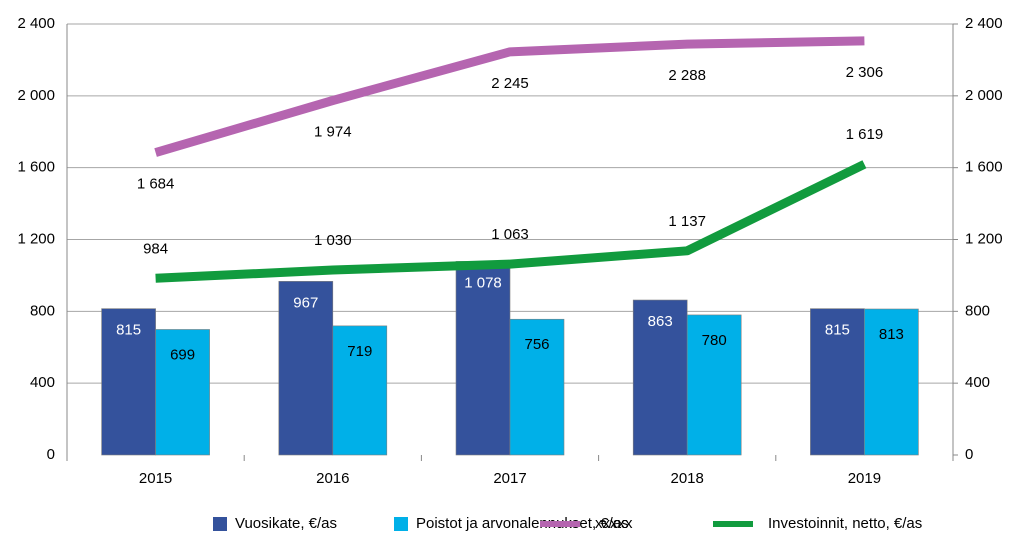 This screenshot has width=1012, height=538. Describe the element at coordinates (333, 131) in the screenshot. I see `line-label: 1 974` at that location.